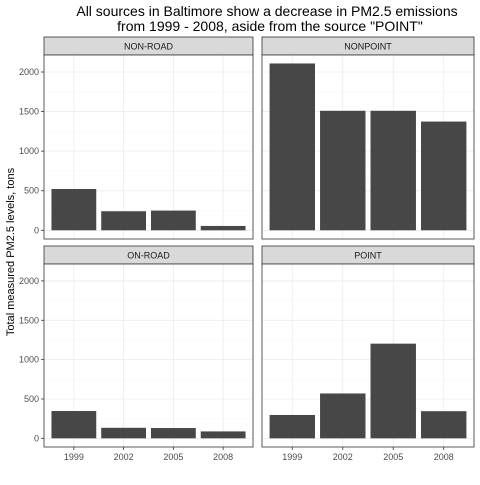  Describe the element at coordinates (444, 425) in the screenshot. I see `bar-point-2008` at that location.